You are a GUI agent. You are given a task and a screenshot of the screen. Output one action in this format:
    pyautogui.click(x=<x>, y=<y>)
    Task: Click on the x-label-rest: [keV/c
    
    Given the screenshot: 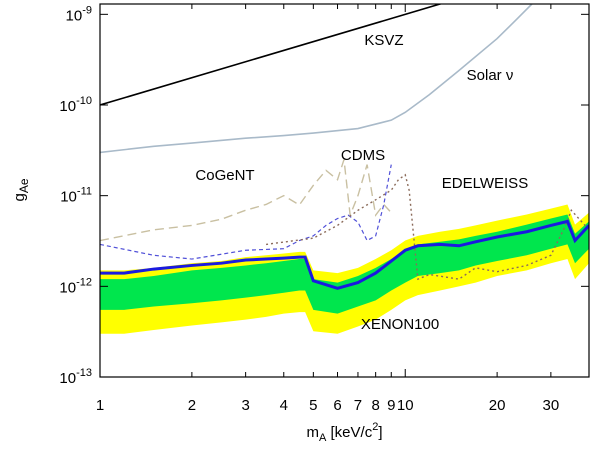 What is the action you would take?
    pyautogui.click(x=349, y=432)
    